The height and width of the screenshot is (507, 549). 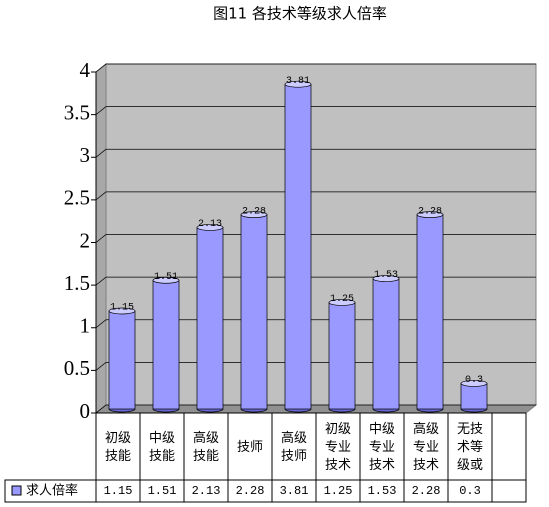 I want to click on value-label: 1.53, so click(x=386, y=275).